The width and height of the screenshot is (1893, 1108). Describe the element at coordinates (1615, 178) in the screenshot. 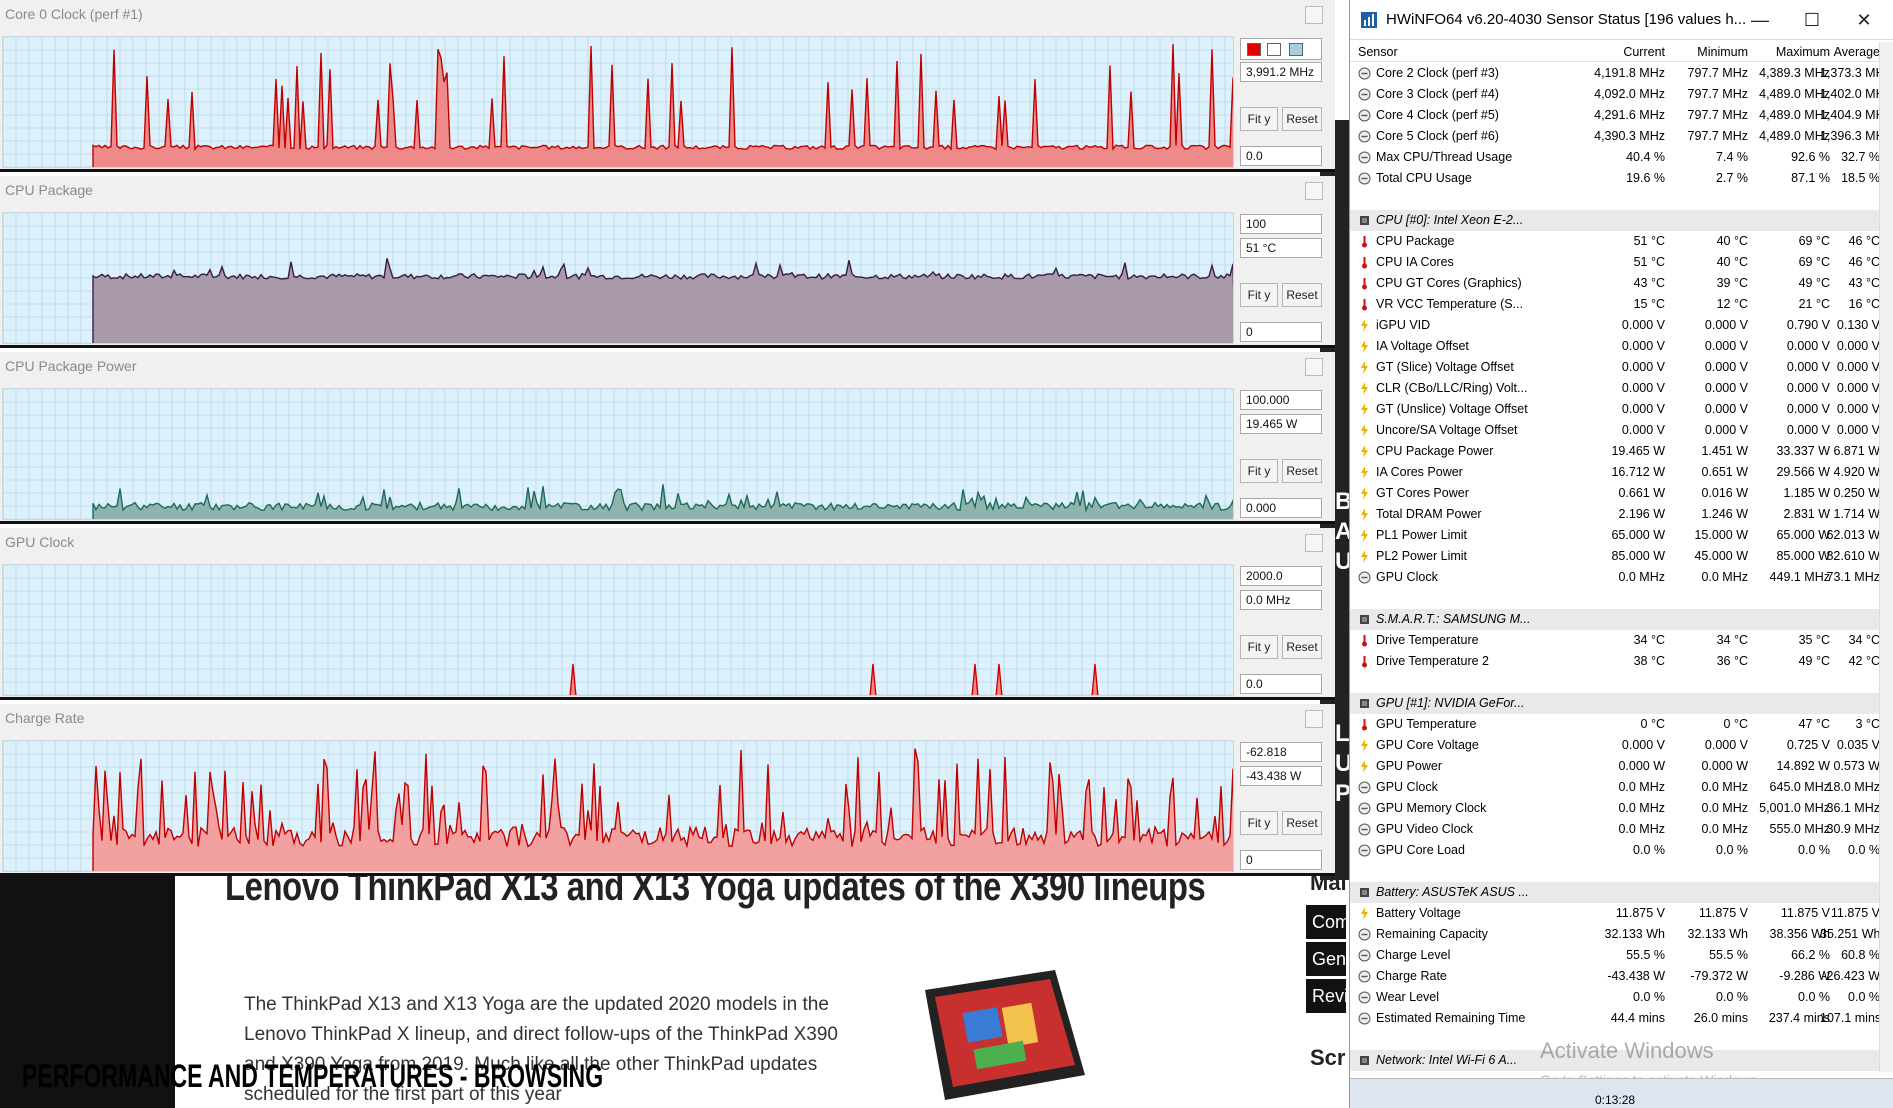

I see `sensor-row: Total CPU Usage 19.6 % 2.7 % 87.1 % 18.5 %` at that location.